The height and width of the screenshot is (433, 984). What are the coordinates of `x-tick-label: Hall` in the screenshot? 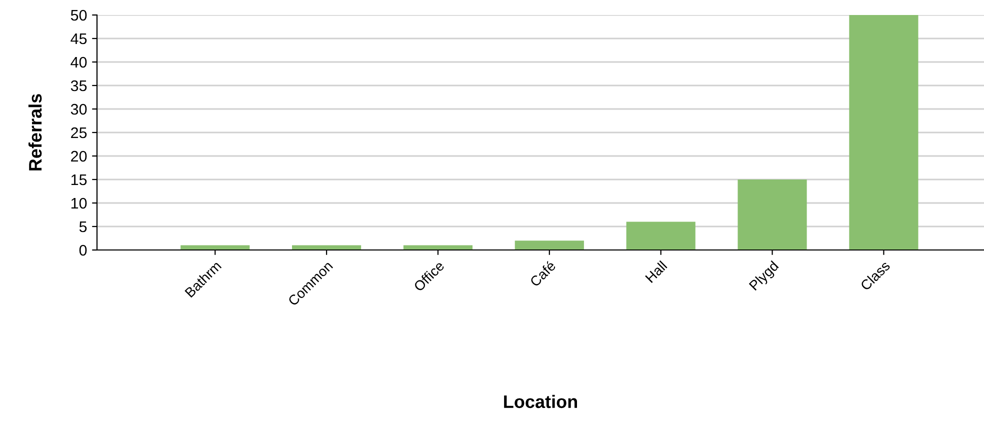 It's located at (656, 272).